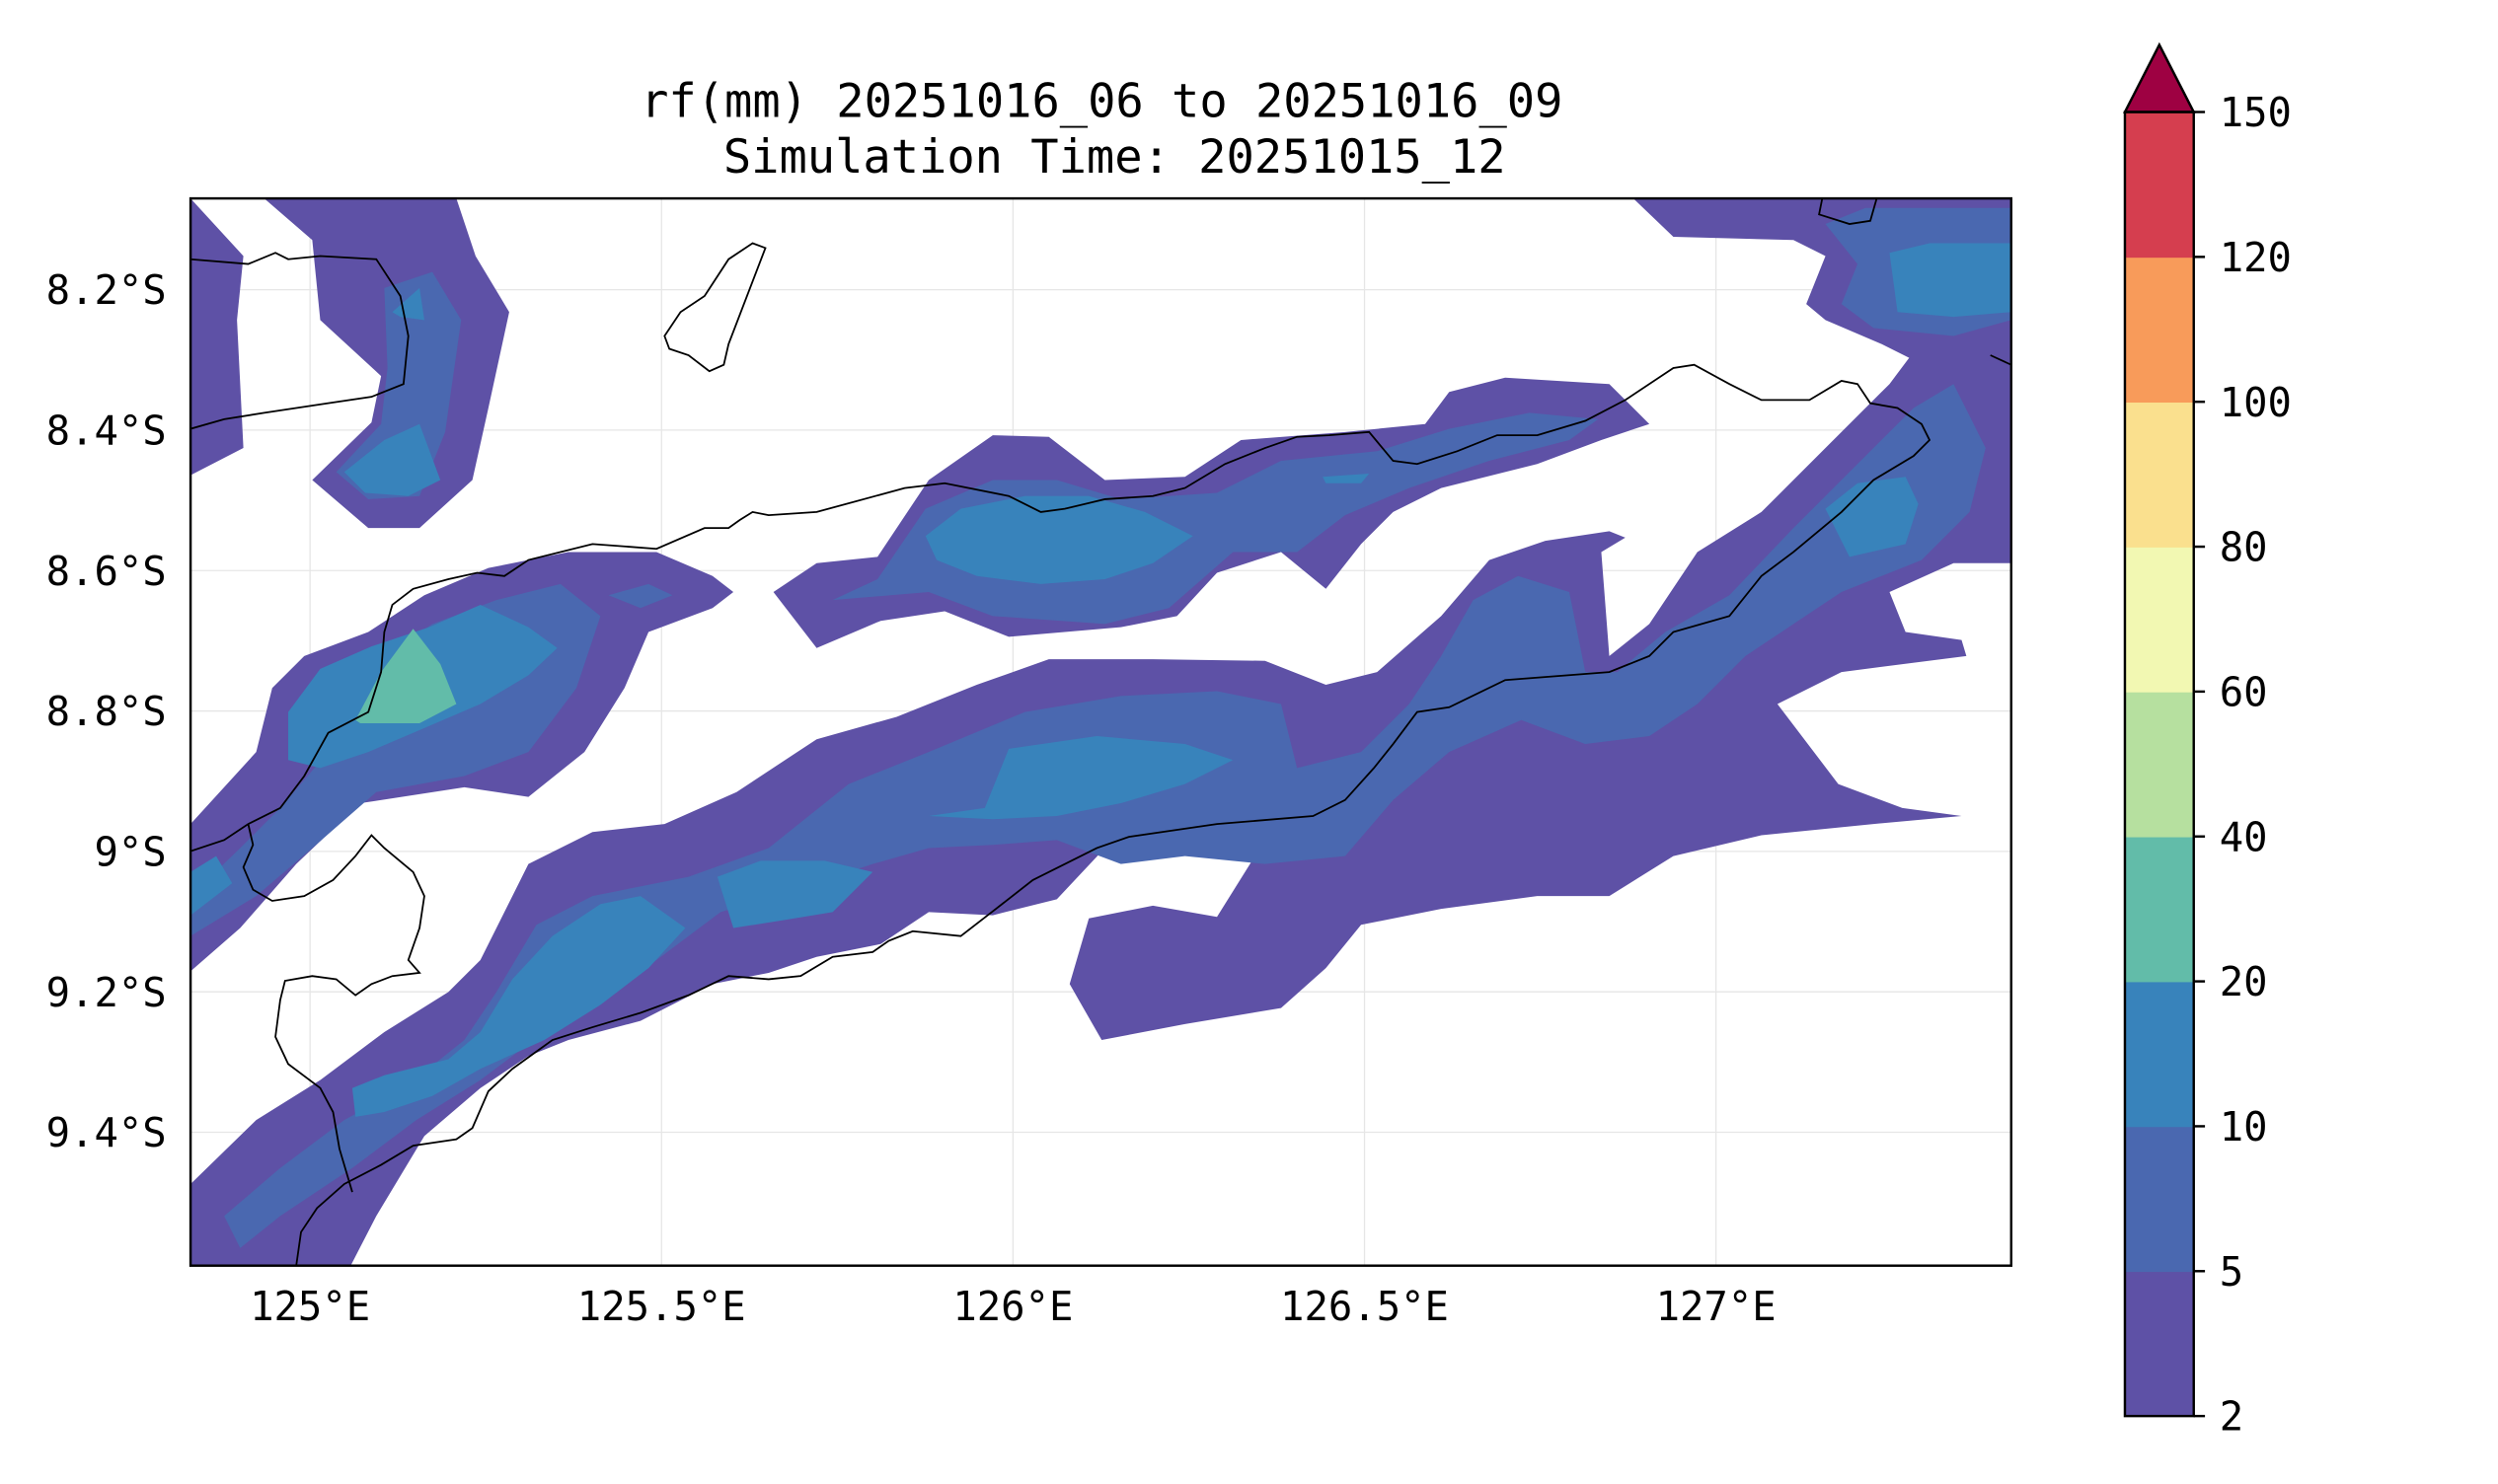 The height and width of the screenshot is (1484, 2498). Describe the element at coordinates (2244, 692) in the screenshot. I see `colorbar-label: 60` at that location.